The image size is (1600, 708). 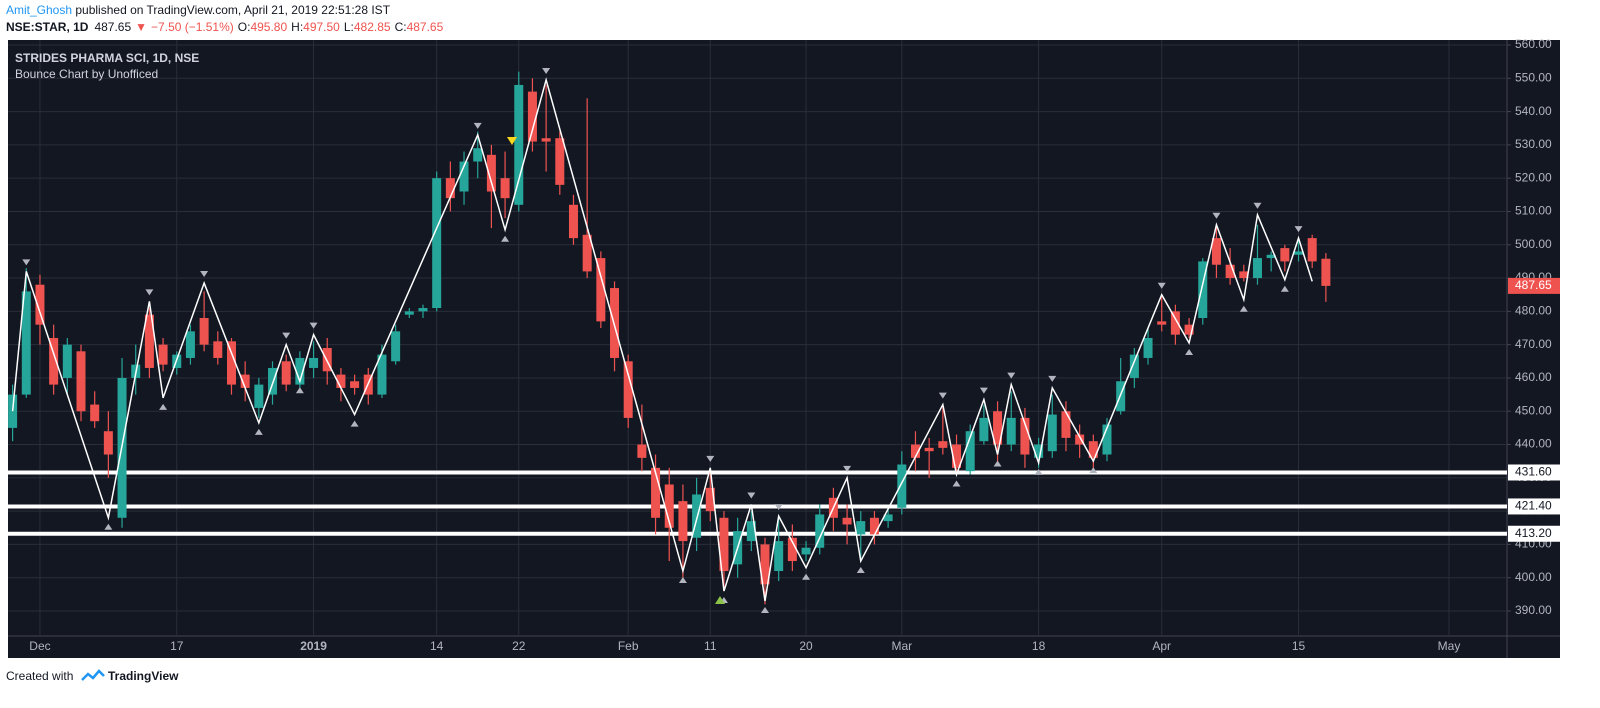 What do you see at coordinates (39, 10) in the screenshot?
I see `author: Amit_Ghosh` at bounding box center [39, 10].